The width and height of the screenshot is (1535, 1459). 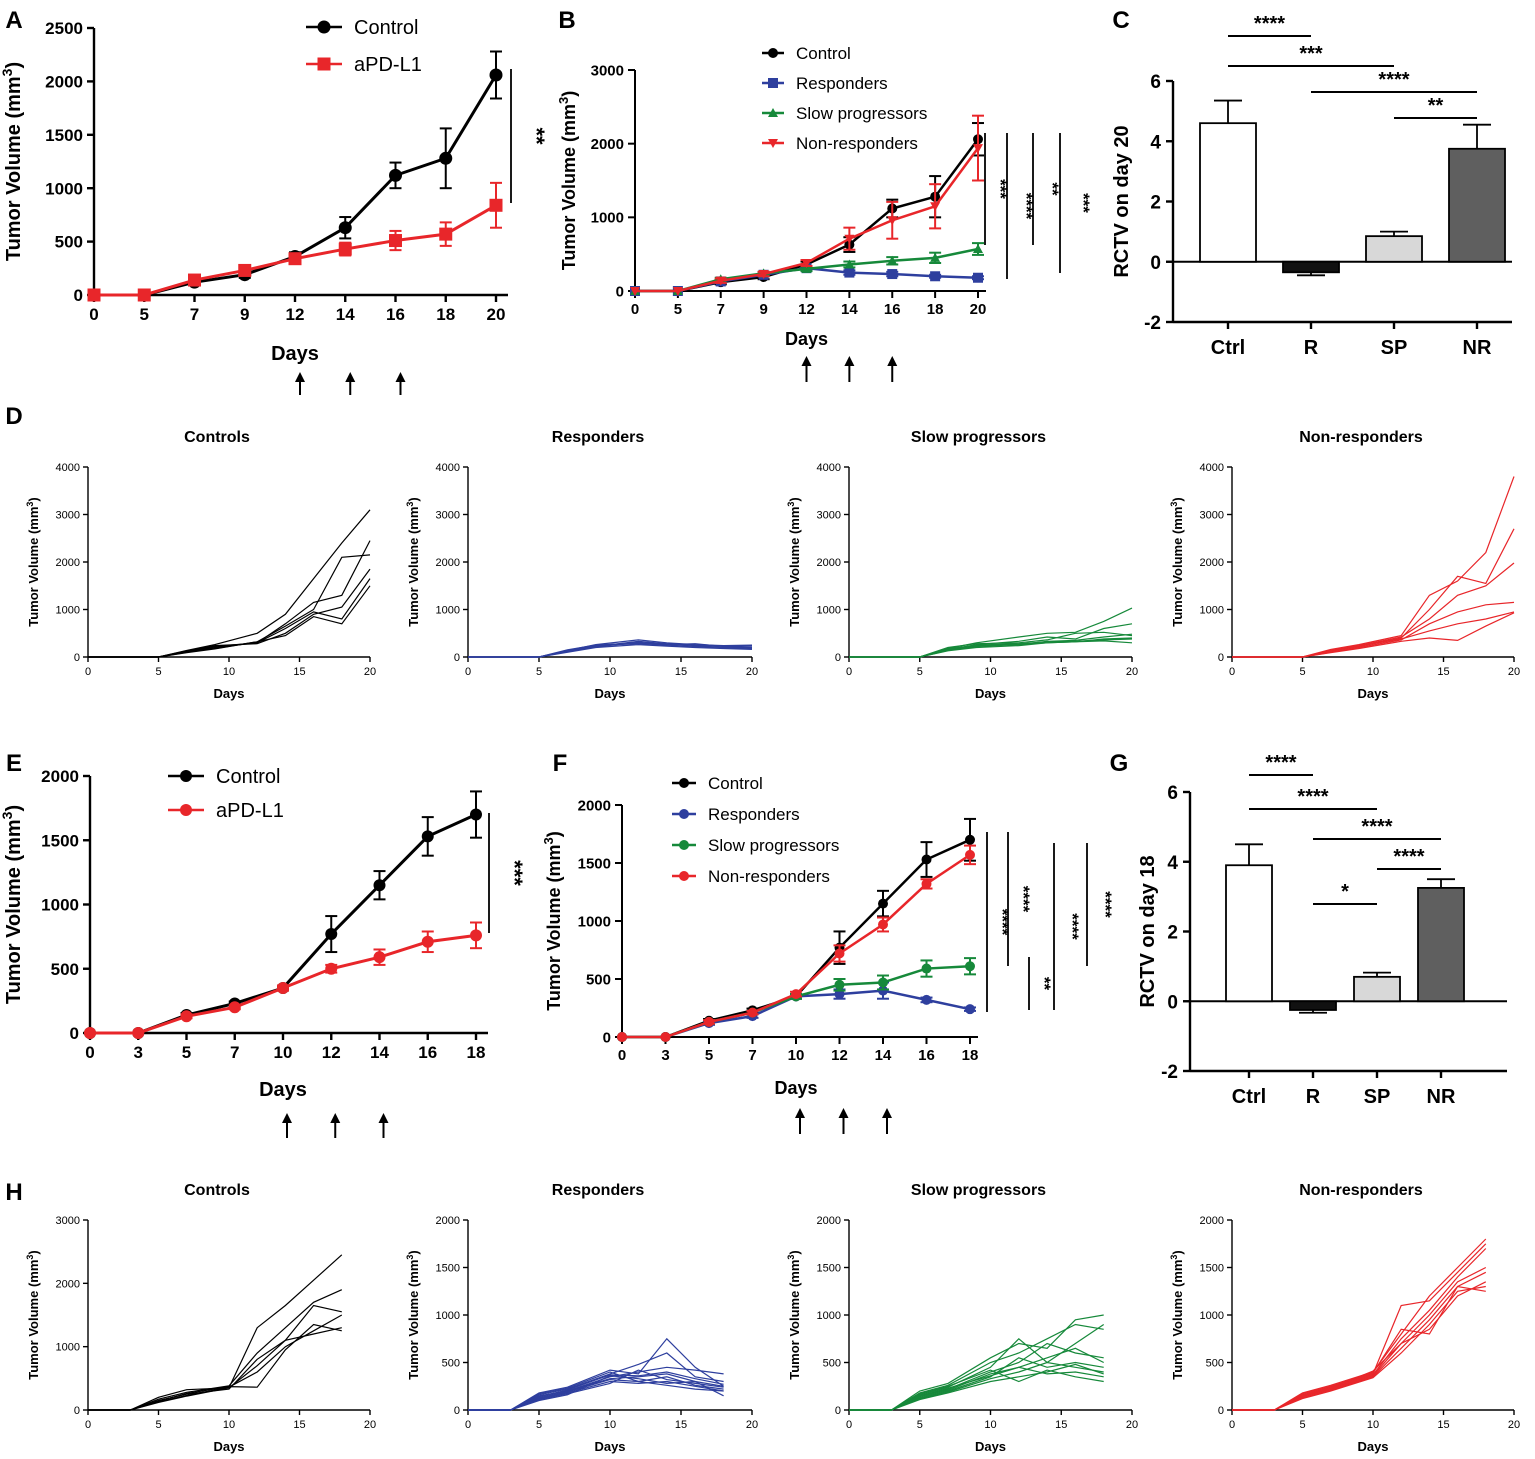 What do you see at coordinates (1000, 189) in the screenshot?
I see `significance-label: ***` at bounding box center [1000, 189].